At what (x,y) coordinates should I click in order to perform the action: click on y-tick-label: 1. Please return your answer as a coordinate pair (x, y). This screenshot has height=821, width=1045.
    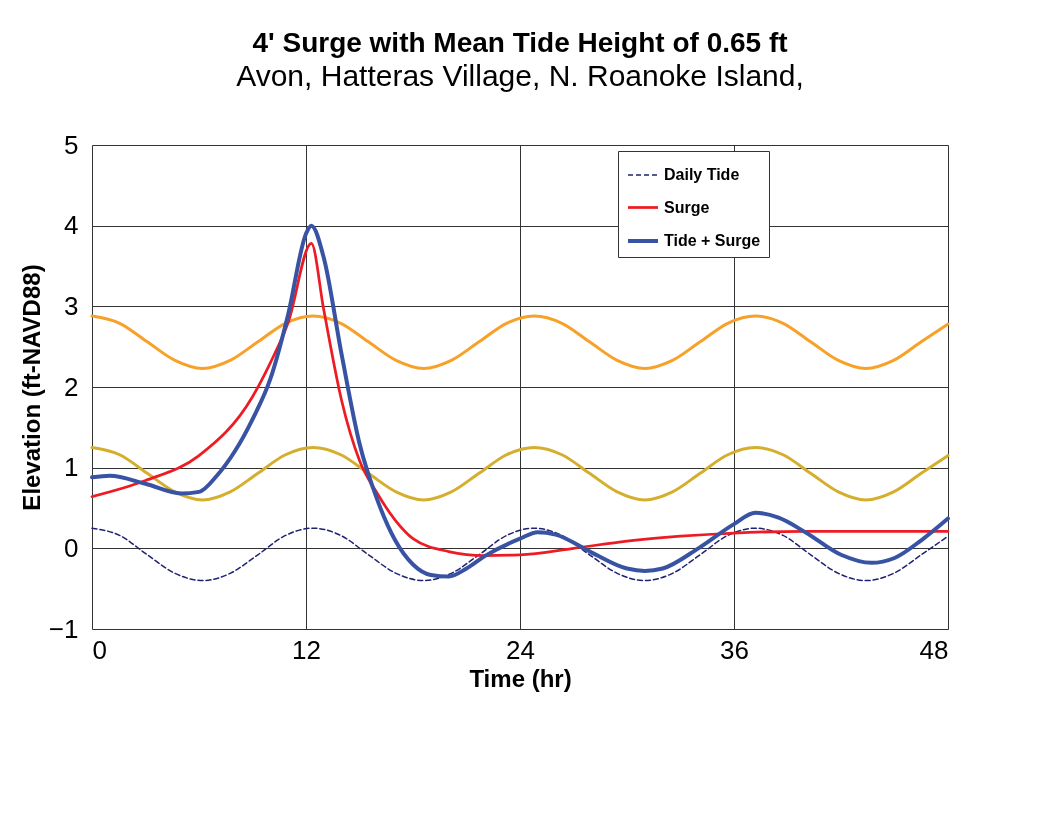
    Looking at the image, I should click on (71, 467).